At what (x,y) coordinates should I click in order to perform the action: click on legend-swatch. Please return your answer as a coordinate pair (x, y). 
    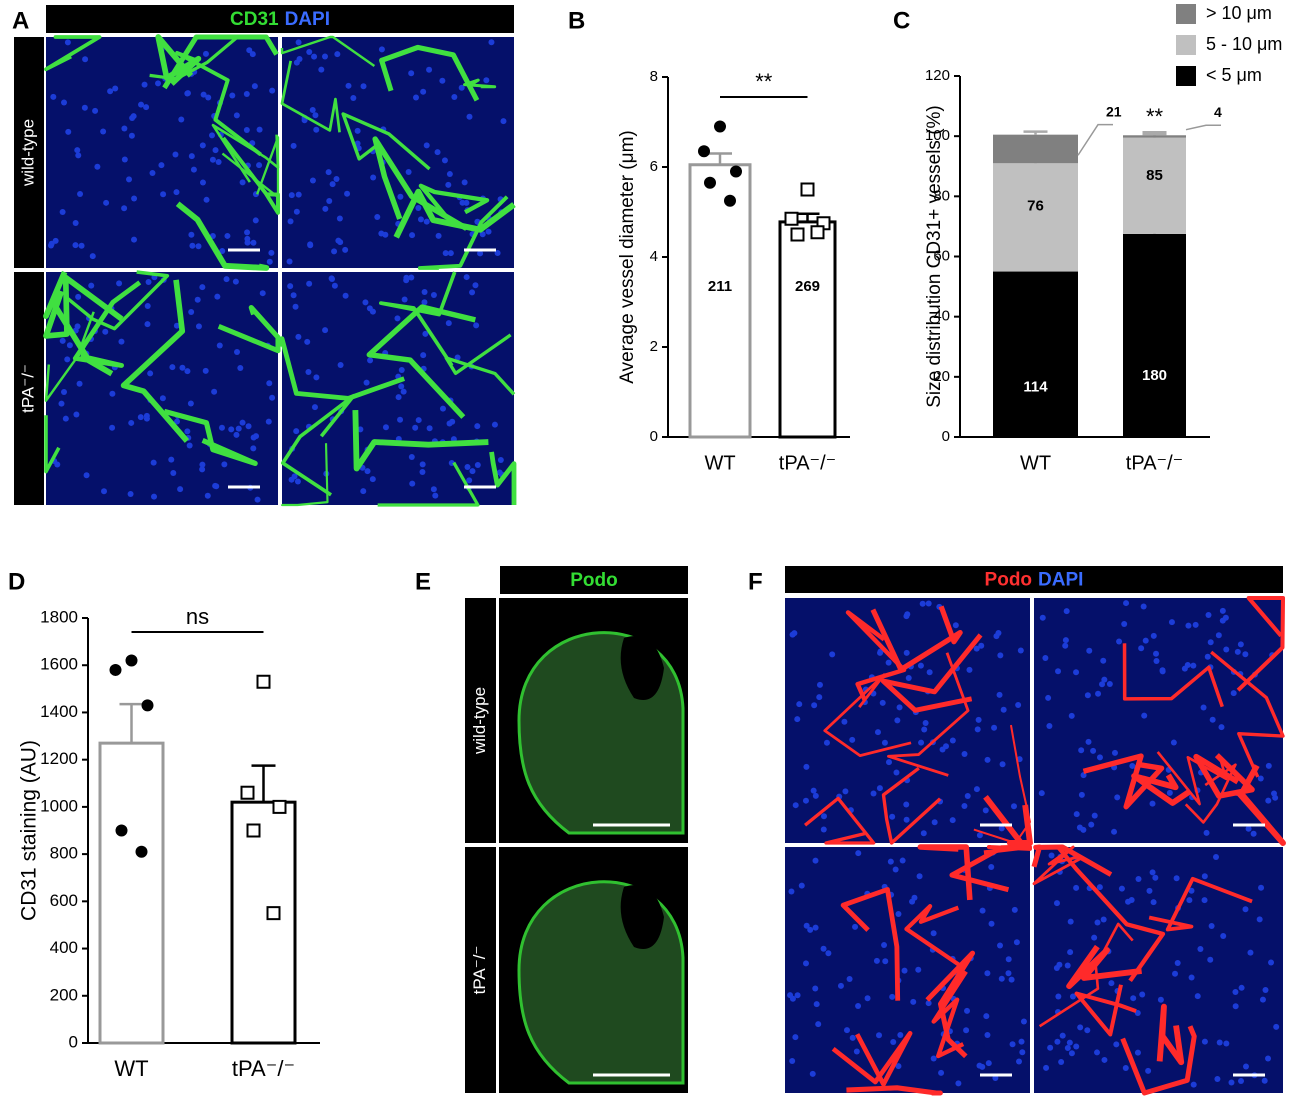
    Looking at the image, I should click on (1186, 45).